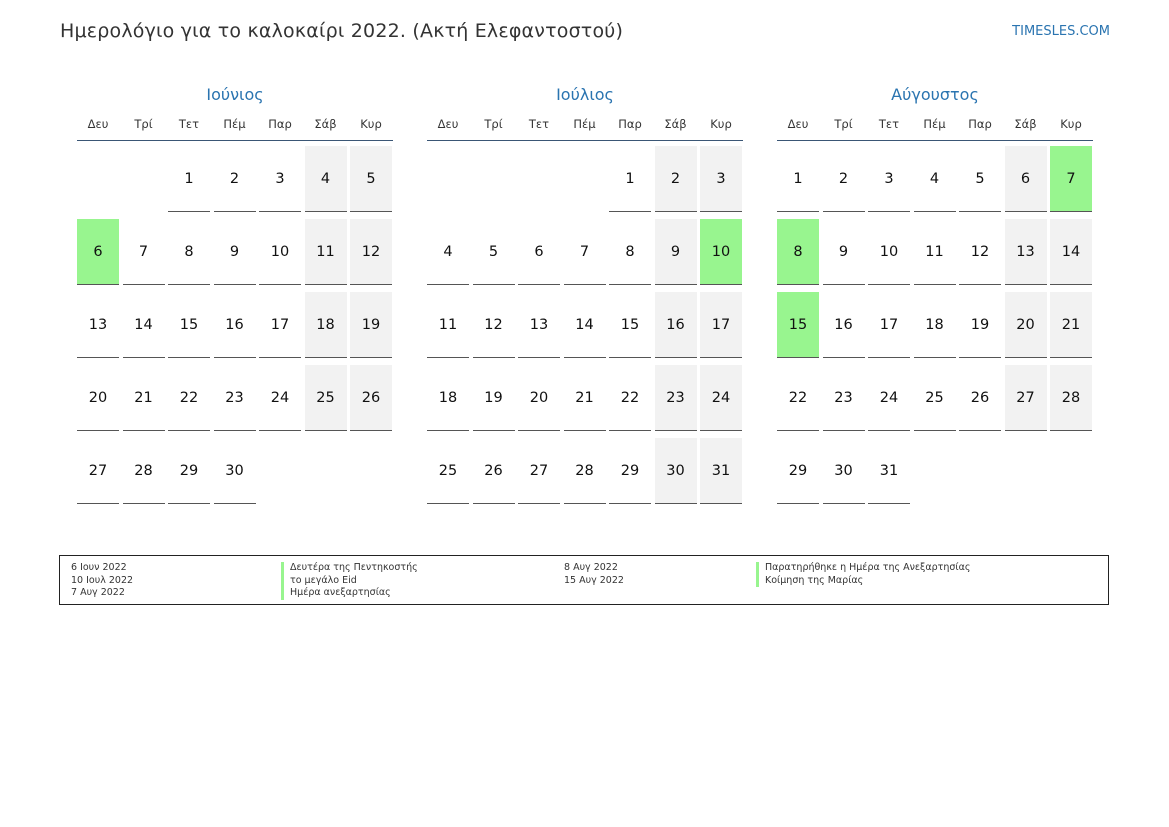 The width and height of the screenshot is (1169, 827). Describe the element at coordinates (371, 124) in the screenshot. I see `weekday-label: Κυρ` at that location.